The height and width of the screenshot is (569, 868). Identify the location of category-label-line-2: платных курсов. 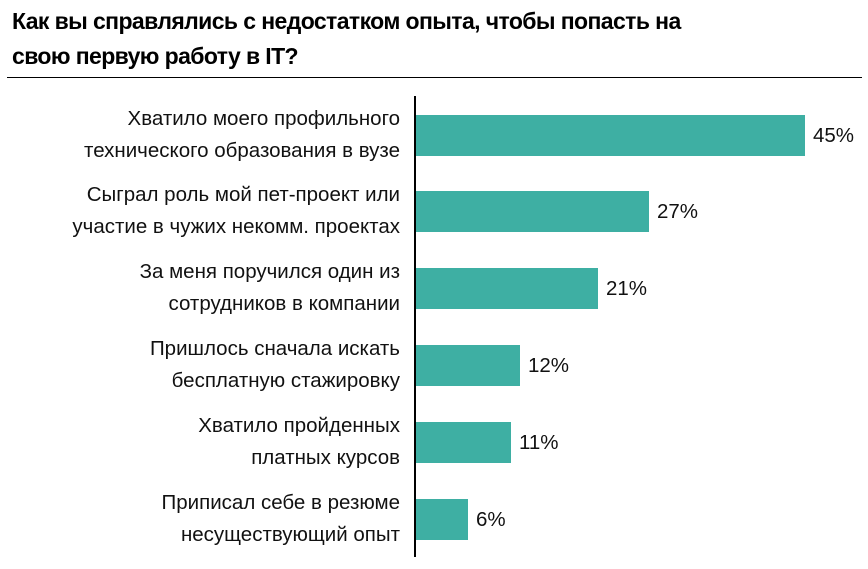
(325, 457).